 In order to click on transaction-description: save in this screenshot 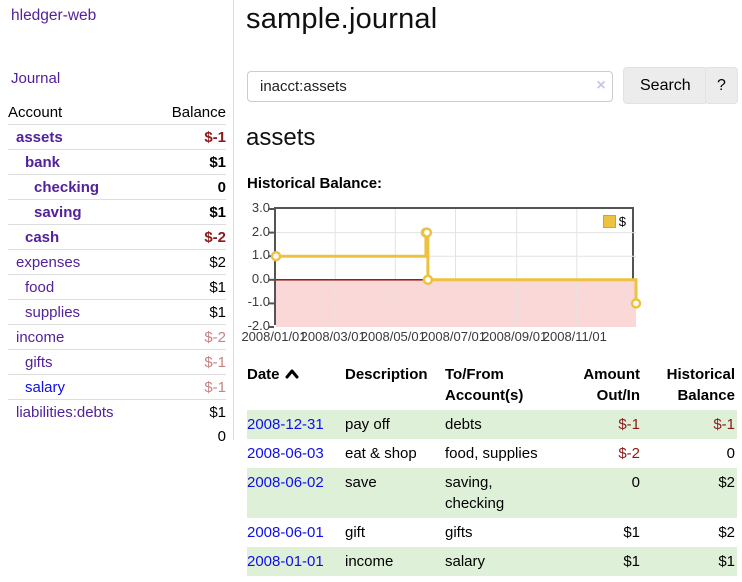, I will do `click(361, 482)`.